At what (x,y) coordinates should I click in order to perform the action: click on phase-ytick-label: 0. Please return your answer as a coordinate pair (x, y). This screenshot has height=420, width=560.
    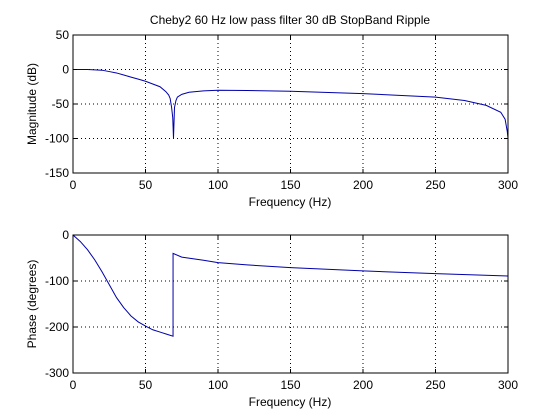
    Looking at the image, I should click on (65, 235).